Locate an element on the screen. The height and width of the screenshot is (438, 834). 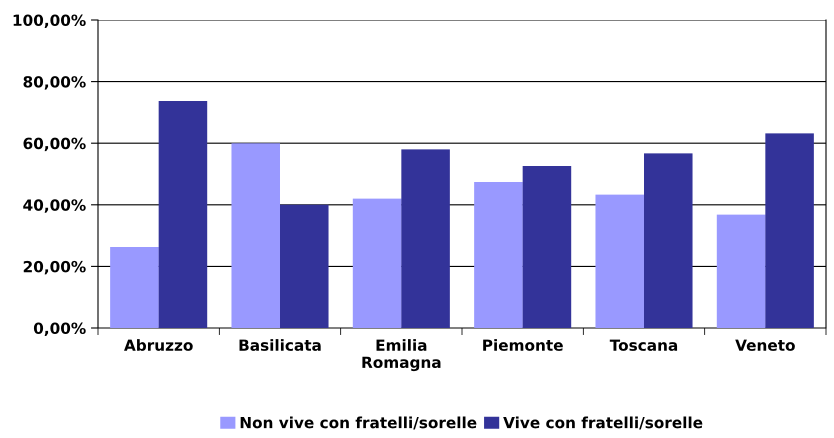
x-tick-label: Piemonte is located at coordinates (523, 345).